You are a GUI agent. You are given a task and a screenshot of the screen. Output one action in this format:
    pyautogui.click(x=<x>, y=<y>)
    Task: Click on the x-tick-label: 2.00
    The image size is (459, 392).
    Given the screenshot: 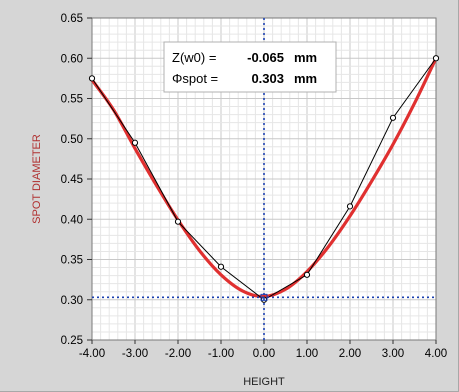 What is the action you would take?
    pyautogui.click(x=350, y=354)
    